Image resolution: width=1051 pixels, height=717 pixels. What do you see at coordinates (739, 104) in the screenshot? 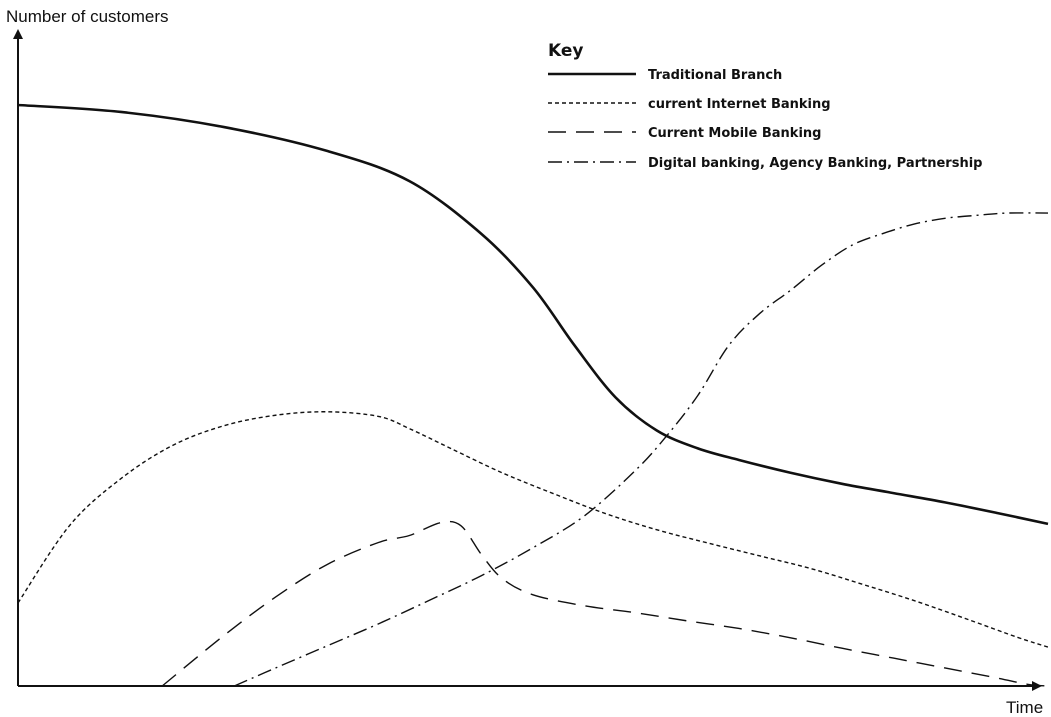
I see `legend-label-current-internet-banking: current Internet Banking` at bounding box center [739, 104].